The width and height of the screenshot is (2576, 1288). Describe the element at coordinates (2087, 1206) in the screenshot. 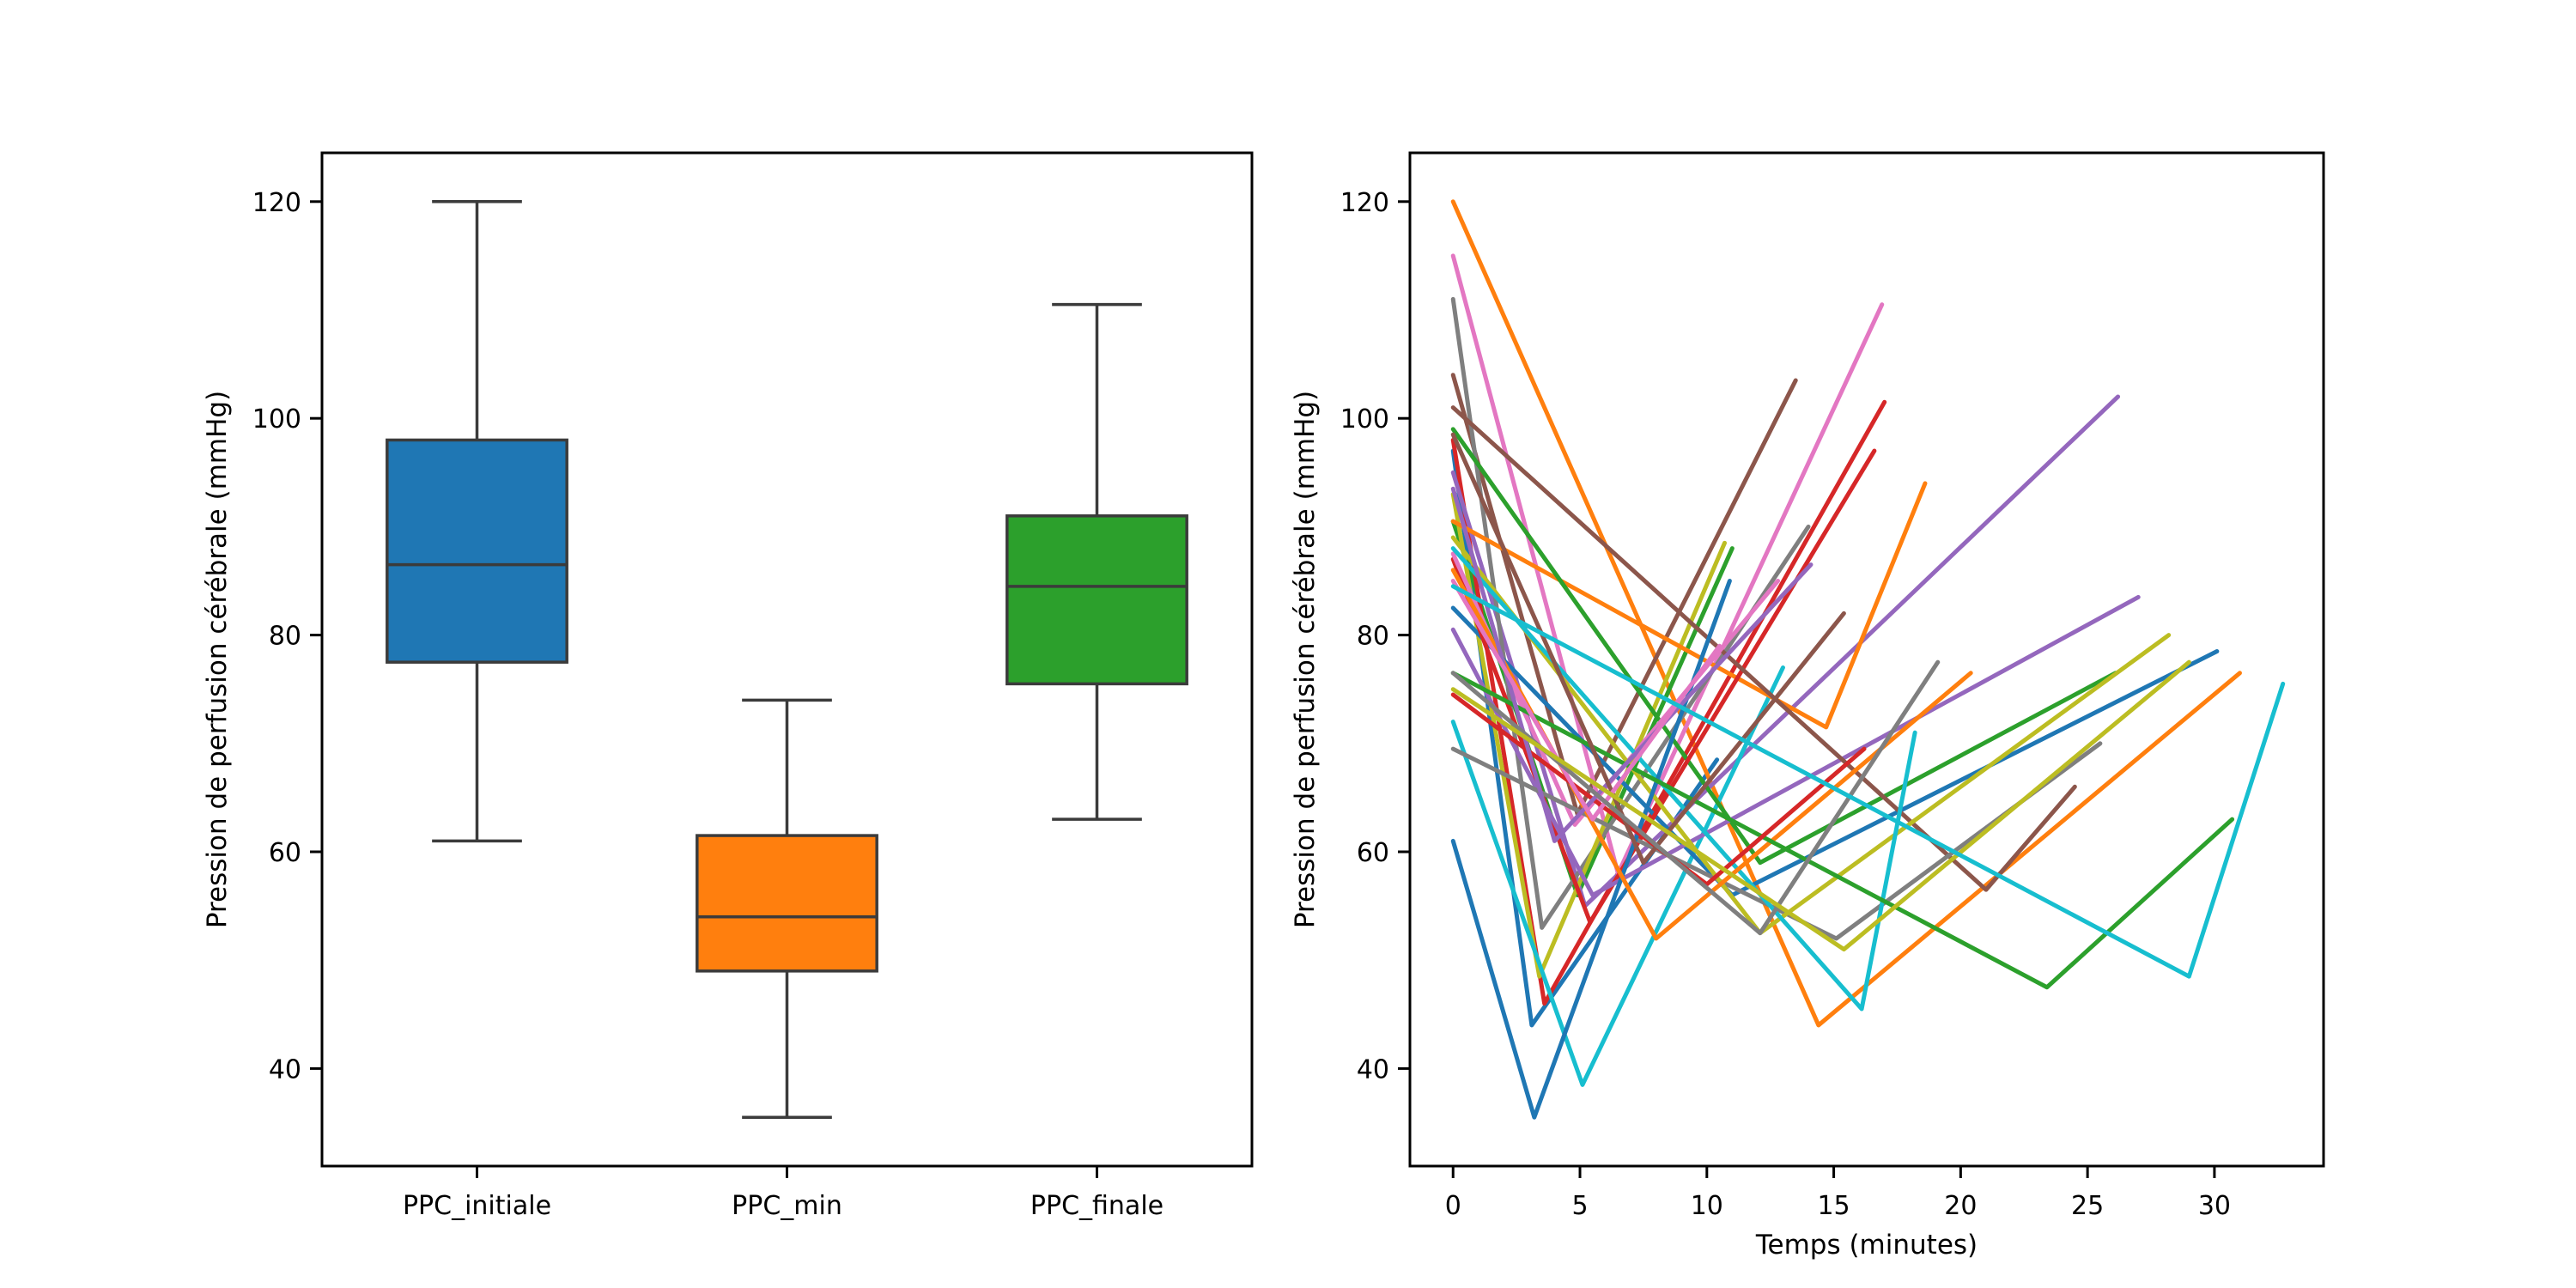

I see `x-tick-label: 25` at that location.